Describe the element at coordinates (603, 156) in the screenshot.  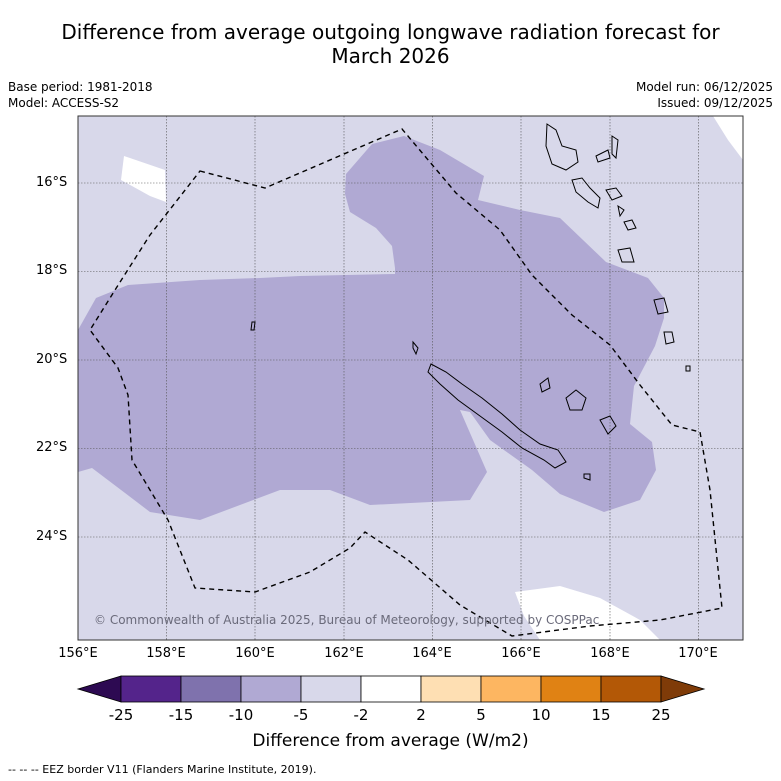
I see `landmass-pentecost` at that location.